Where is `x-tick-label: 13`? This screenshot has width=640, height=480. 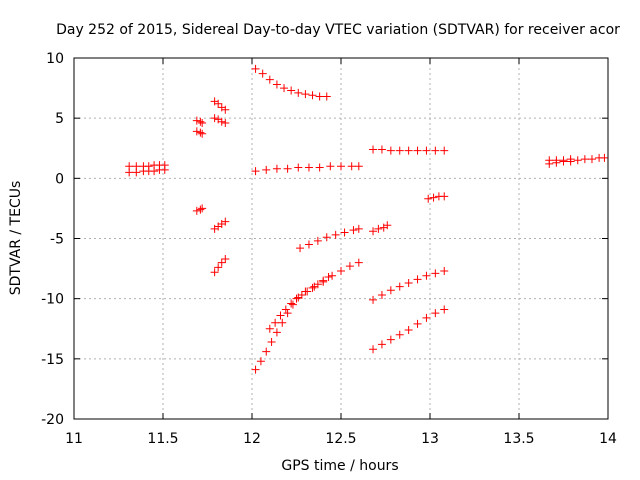
x-tick-label: 13 is located at coordinates (430, 439).